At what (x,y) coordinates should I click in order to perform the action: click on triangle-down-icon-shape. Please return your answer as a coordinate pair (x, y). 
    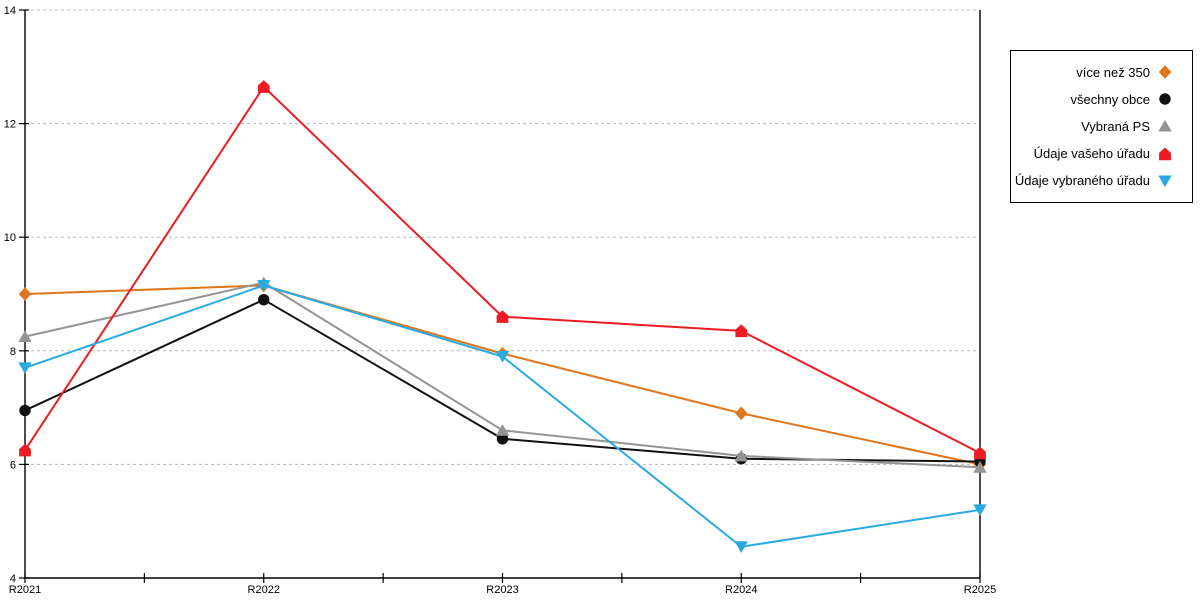
    Looking at the image, I should click on (1165, 181).